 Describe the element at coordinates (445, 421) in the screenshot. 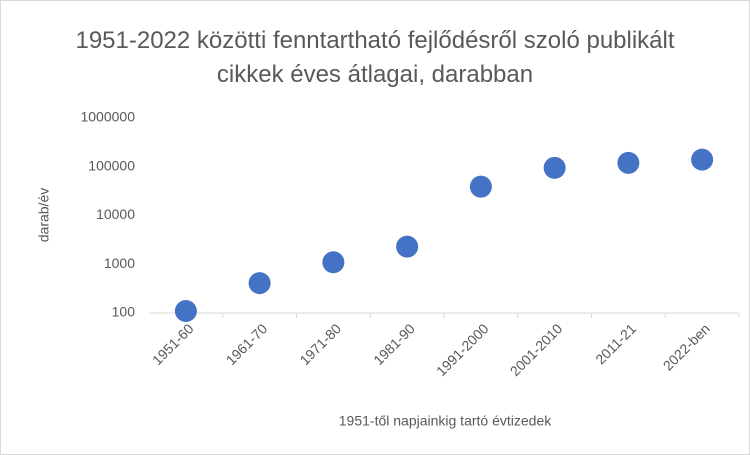

I see `x-axis-label: 1951-től napjainkig tartó évtizedek` at that location.